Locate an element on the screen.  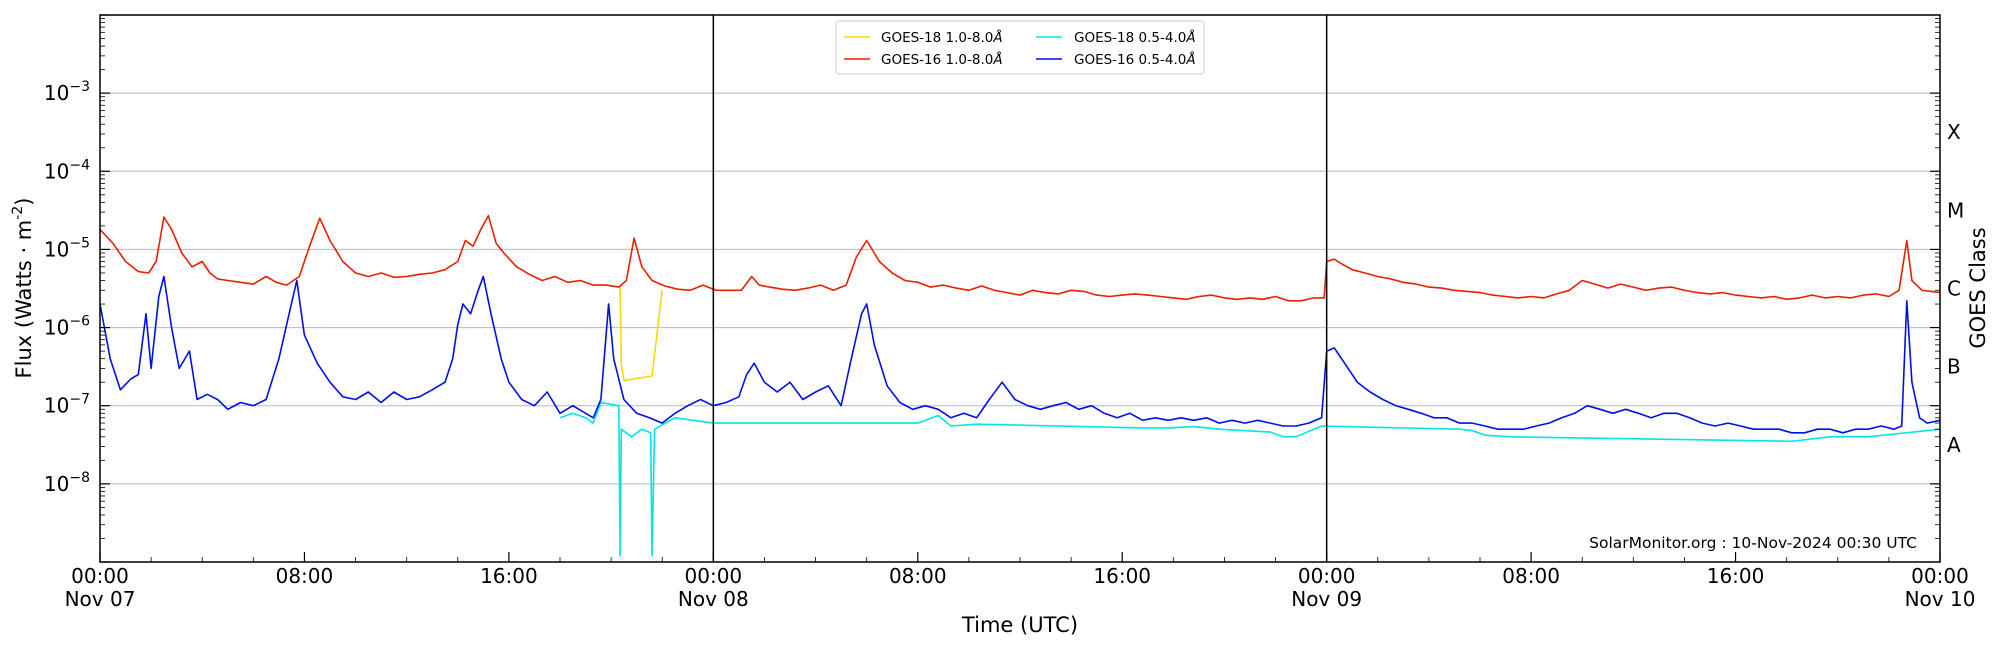
x-tick-label-date: Nov 09 is located at coordinates (1326, 599).